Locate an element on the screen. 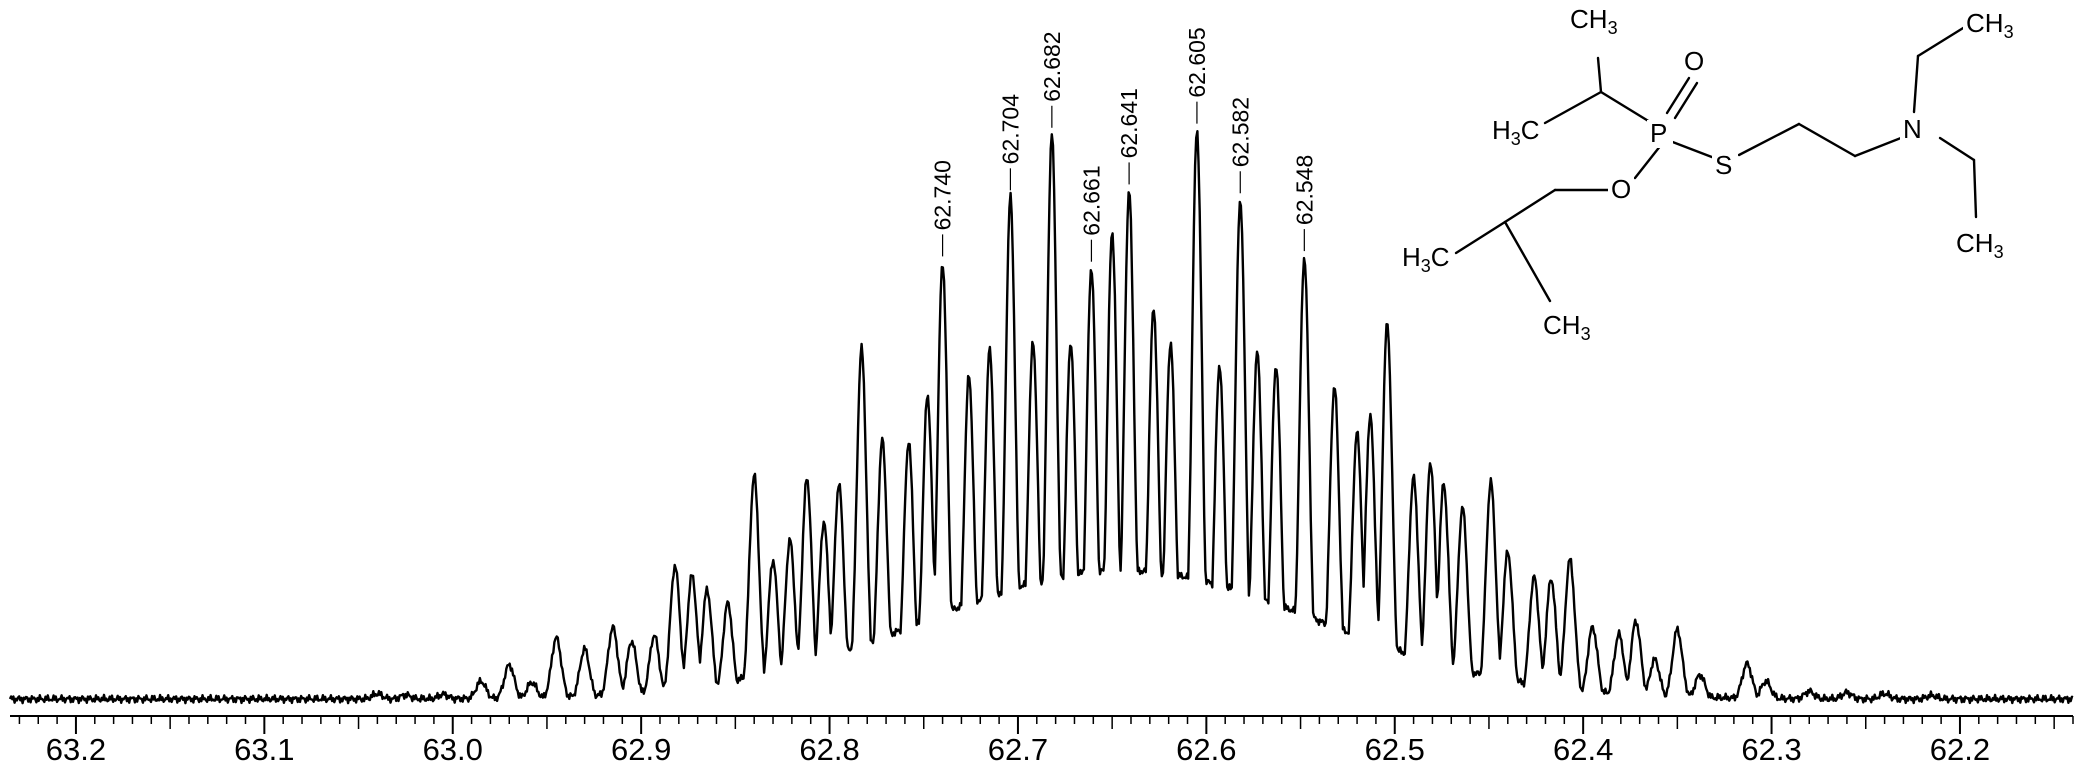 This screenshot has height=771, width=2083. x-tick-label: 62.8 is located at coordinates (829, 749).